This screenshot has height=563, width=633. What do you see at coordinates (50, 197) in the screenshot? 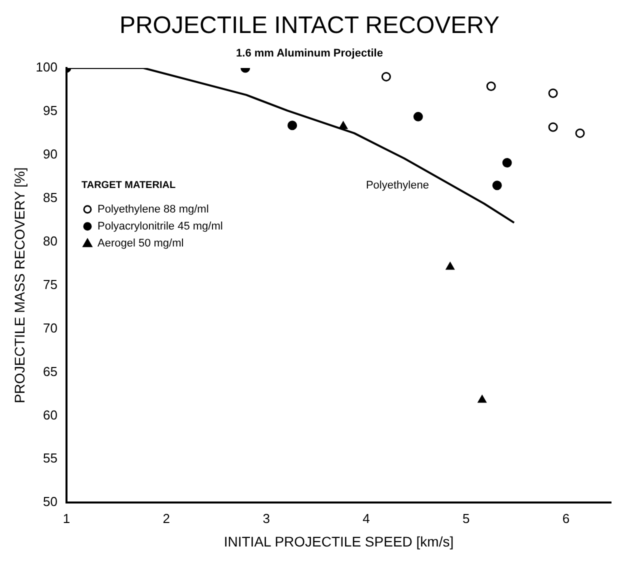
I see `y-tick-label: 85` at bounding box center [50, 197].